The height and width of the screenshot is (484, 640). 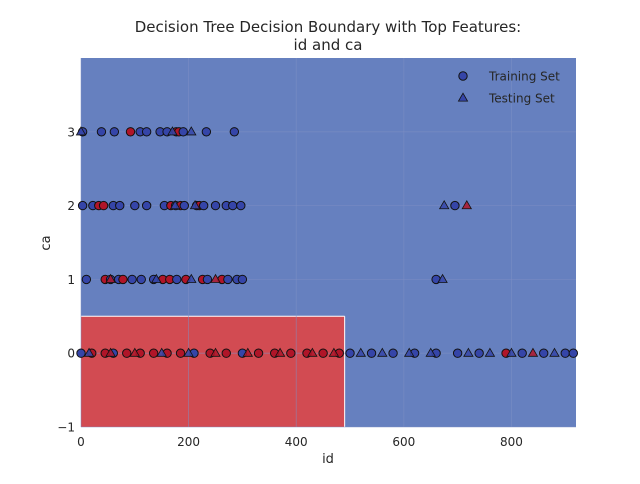 I want to click on legend: Training Set Testing Set, so click(x=508, y=88).